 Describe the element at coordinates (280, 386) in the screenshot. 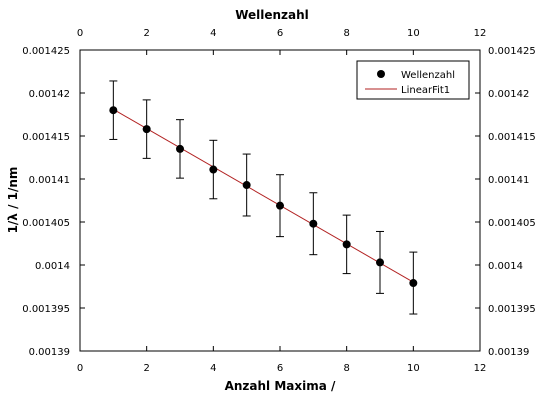

I see `x-axis-label: Anzahl Maxima /` at that location.